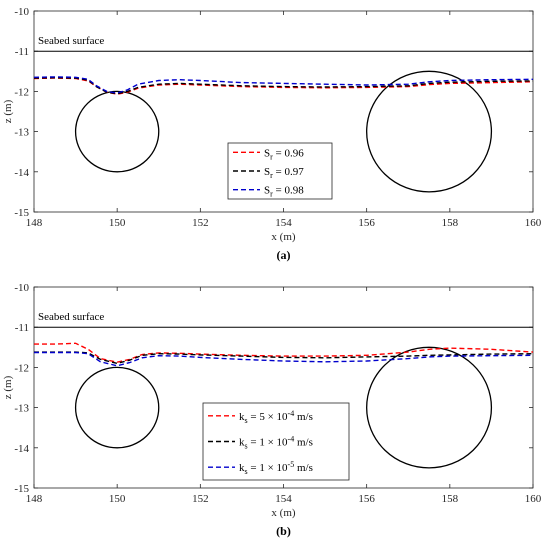 The height and width of the screenshot is (548, 550). Describe the element at coordinates (268, 417) in the screenshot. I see `legend-value: = 5 × 10` at that location.